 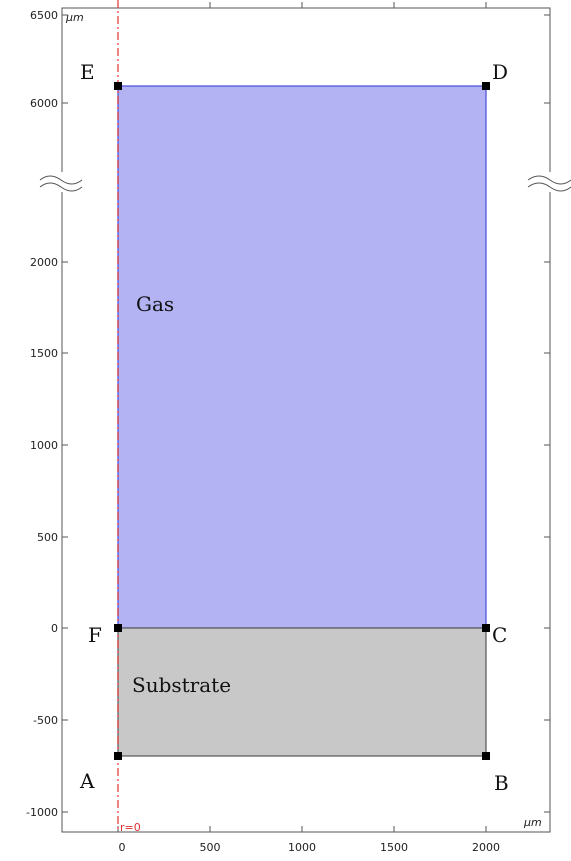 What do you see at coordinates (302, 692) in the screenshot?
I see `substrate-region` at bounding box center [302, 692].